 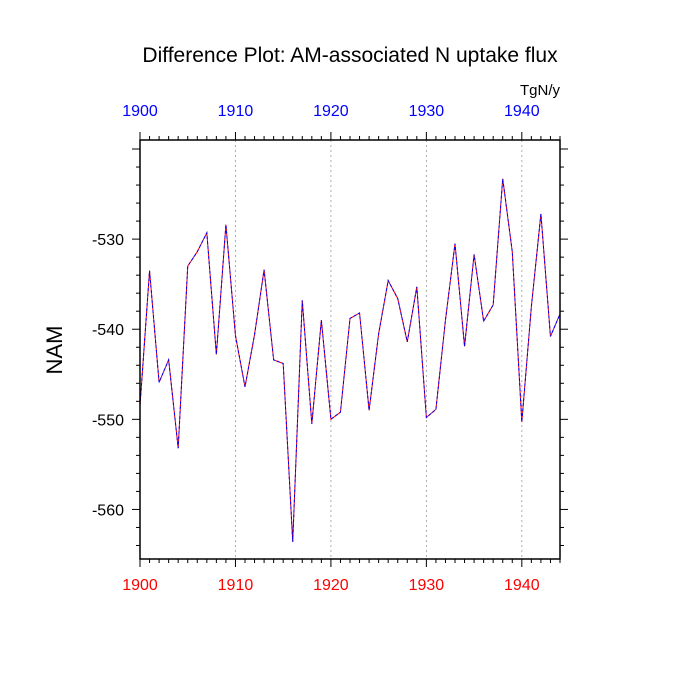 What do you see at coordinates (54, 350) in the screenshot?
I see `y-axis-label: NAM` at bounding box center [54, 350].